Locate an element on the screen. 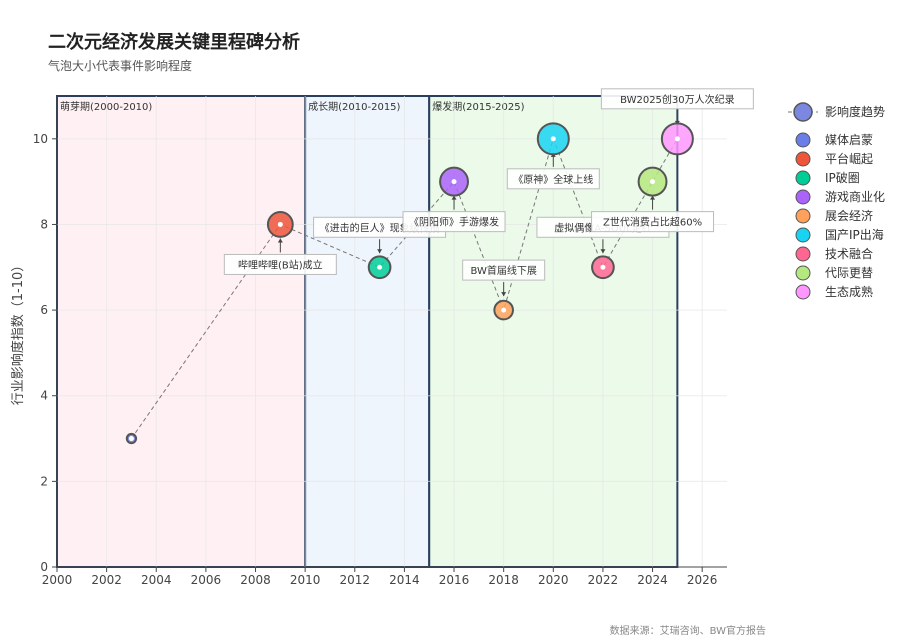  annotation-label: BW2025创30万人次纪录 is located at coordinates (677, 99).